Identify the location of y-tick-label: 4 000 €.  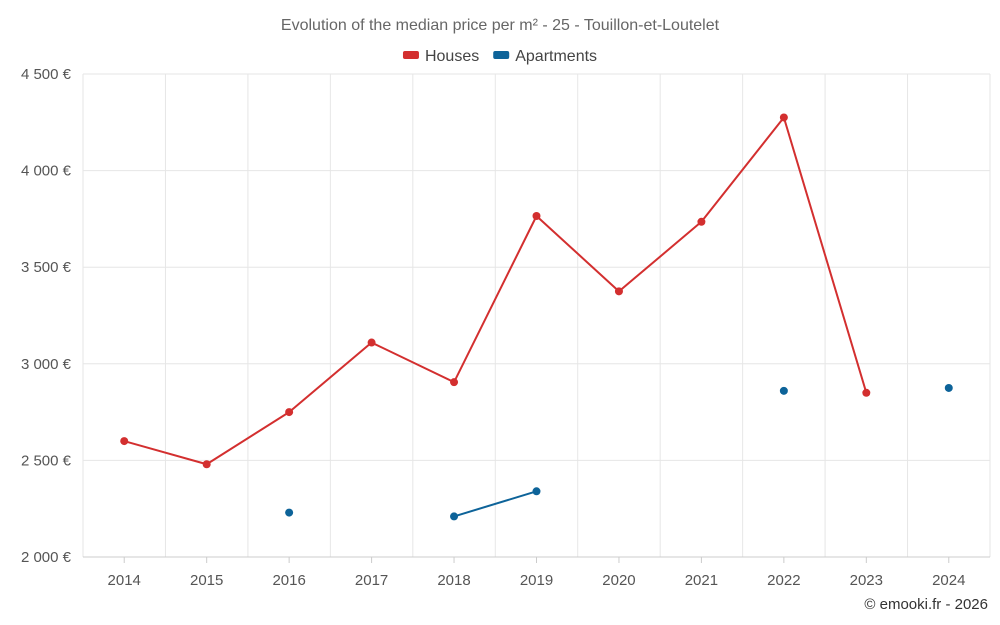
(46, 171).